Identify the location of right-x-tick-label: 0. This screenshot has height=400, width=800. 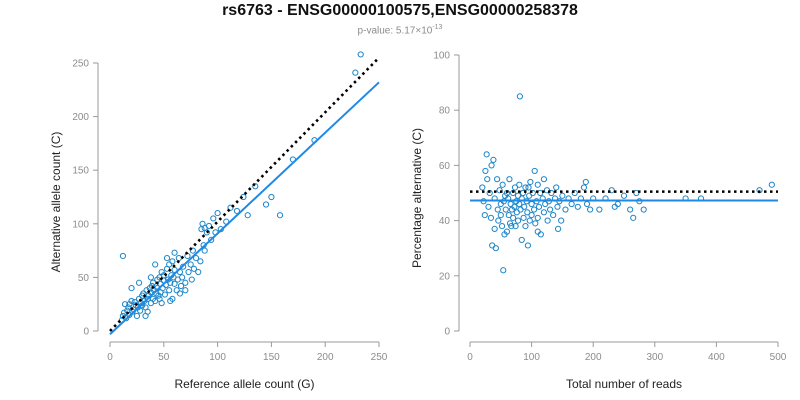
(470, 357).